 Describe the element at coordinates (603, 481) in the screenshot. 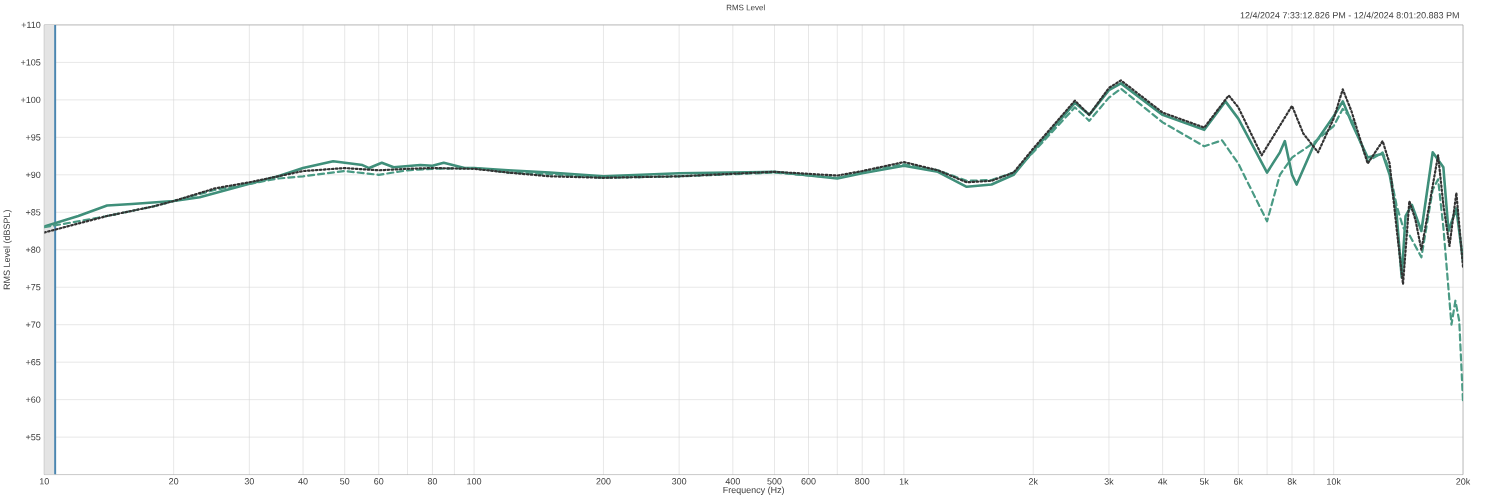

I see `x-tick-label: 200` at that location.